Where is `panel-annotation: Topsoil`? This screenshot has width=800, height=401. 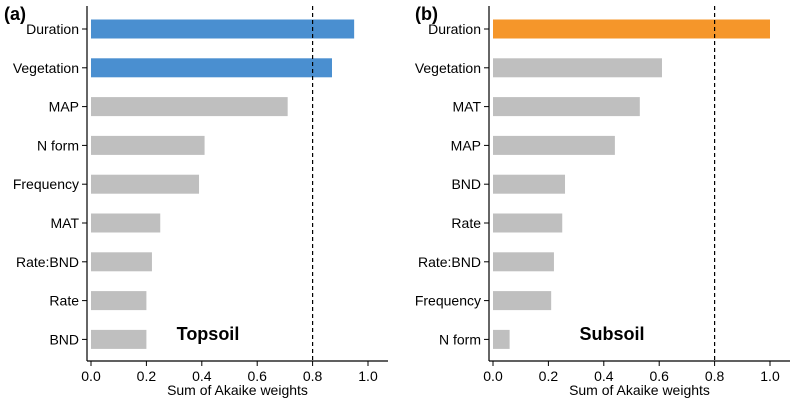
panel-annotation: Topsoil is located at coordinates (208, 334).